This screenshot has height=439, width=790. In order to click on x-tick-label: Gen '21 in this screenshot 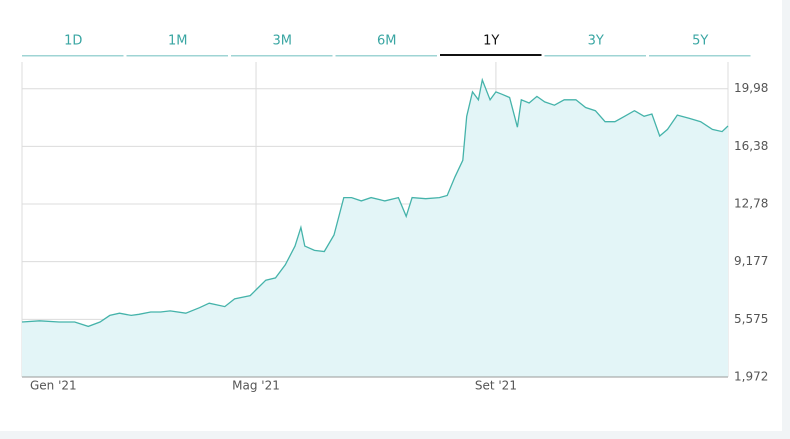, I will do `click(53, 386)`.